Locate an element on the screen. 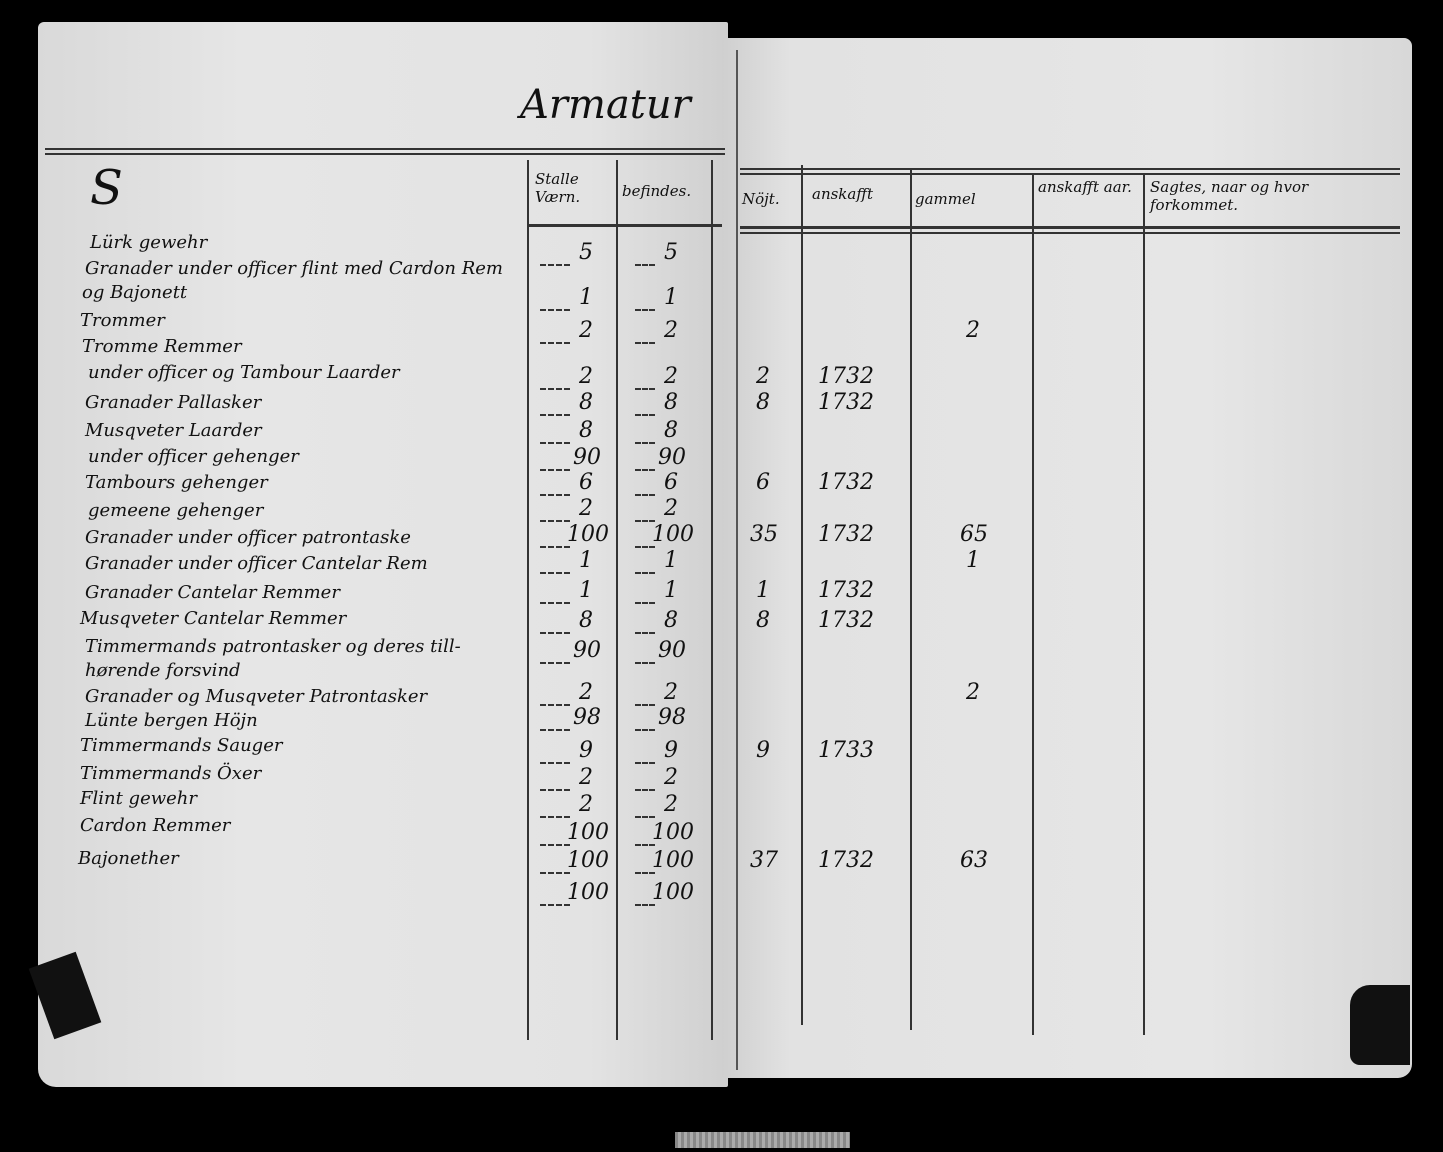 Image resolution: width=1443 pixels, height=1152 pixels. item-label: Tromme Remmer is located at coordinates (162, 346).